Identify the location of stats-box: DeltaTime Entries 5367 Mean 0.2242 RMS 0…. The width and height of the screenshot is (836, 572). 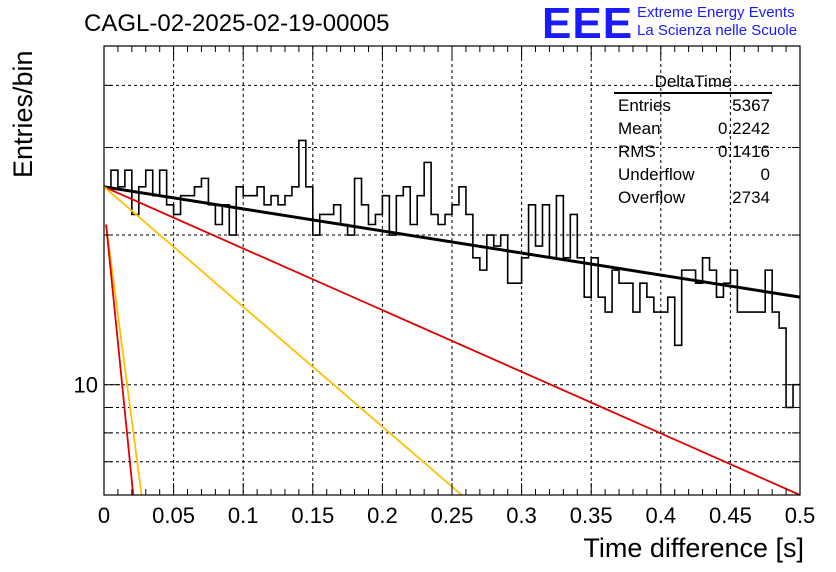
(695, 140).